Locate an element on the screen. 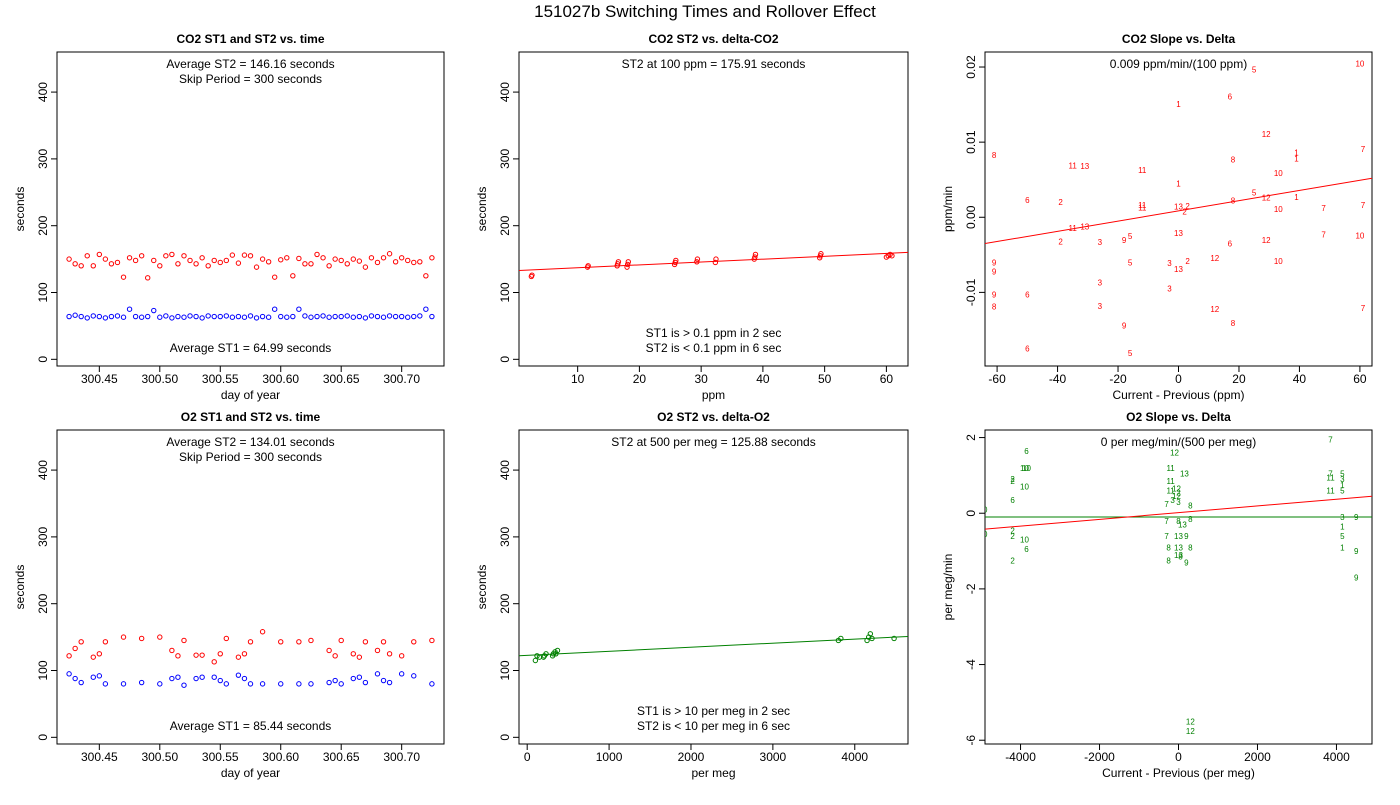 The width and height of the screenshot is (1400, 805). x-tick-label: -60 is located at coordinates (997, 379).